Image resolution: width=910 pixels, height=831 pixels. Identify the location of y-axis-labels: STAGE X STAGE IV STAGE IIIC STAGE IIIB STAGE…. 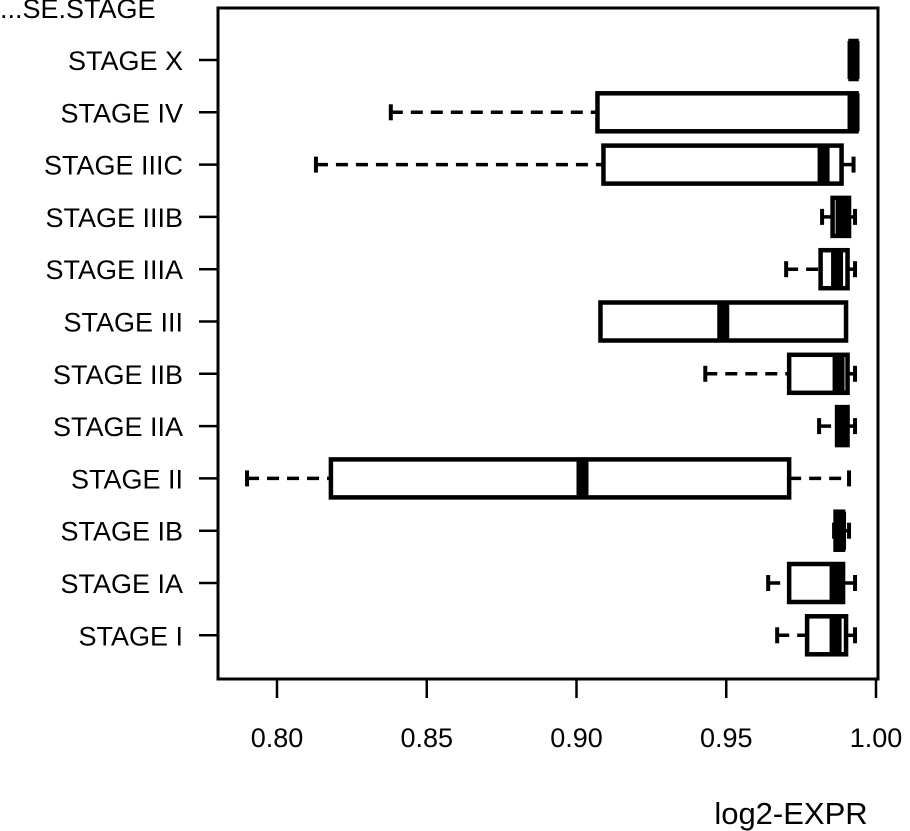
(113, 348).